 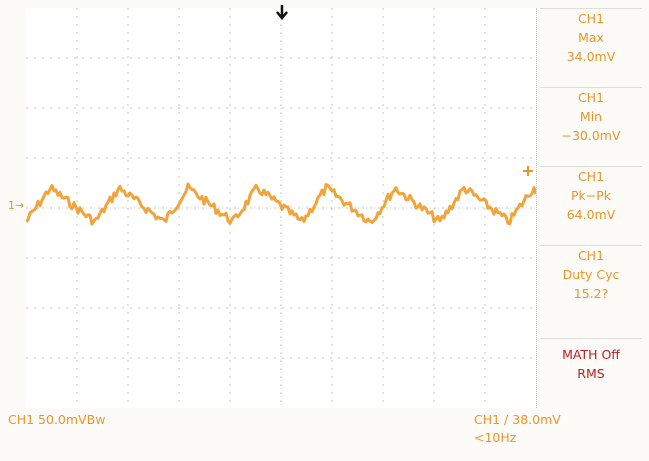 I want to click on math-function: RMS, so click(x=591, y=373).